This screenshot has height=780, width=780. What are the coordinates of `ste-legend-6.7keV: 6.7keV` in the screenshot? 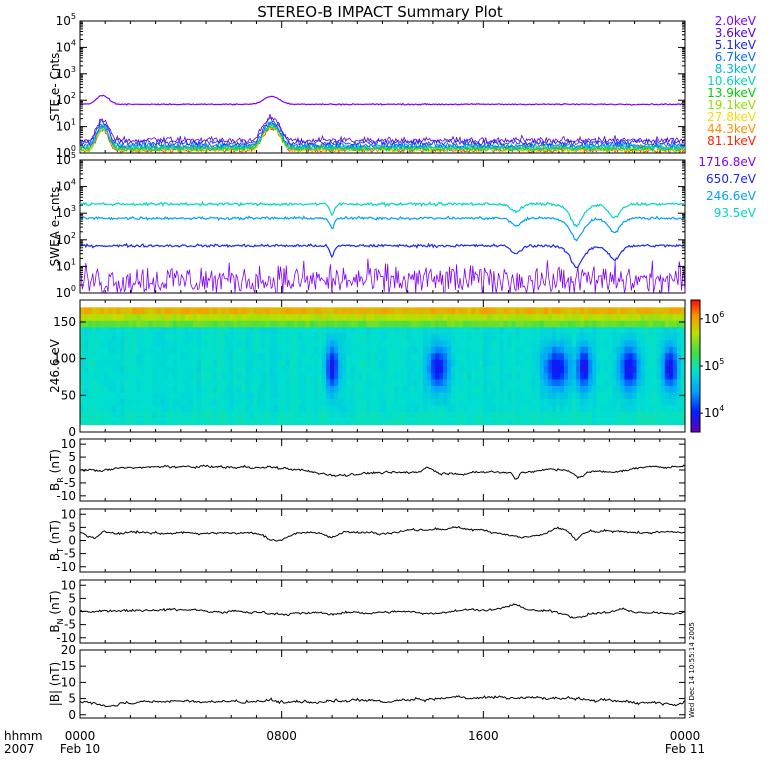 It's located at (736, 57).